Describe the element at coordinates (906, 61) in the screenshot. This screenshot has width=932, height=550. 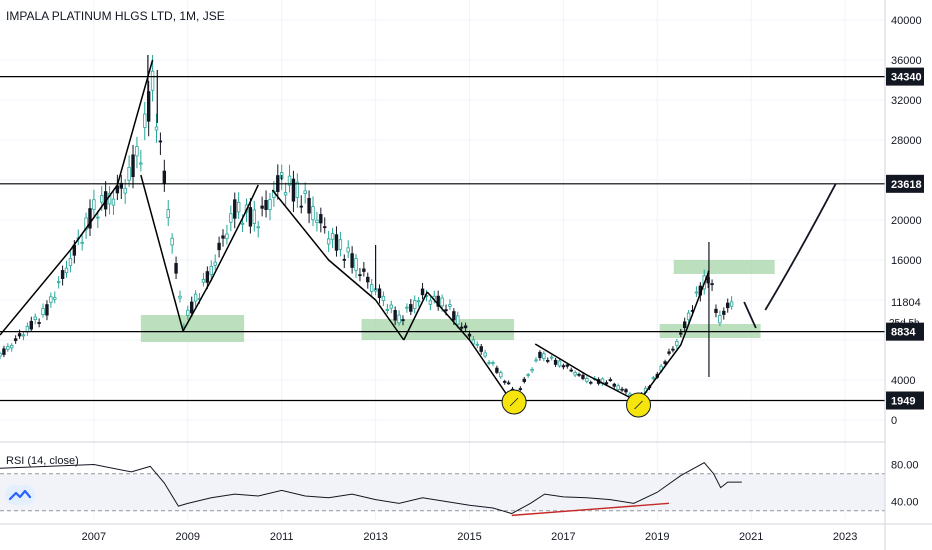
I see `y-tick-label: 36000` at that location.